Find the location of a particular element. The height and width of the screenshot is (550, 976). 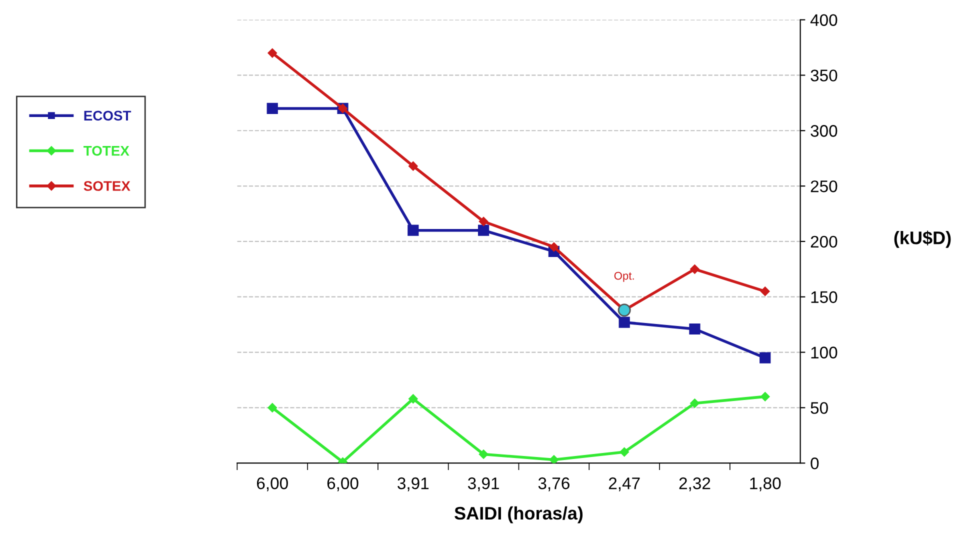

y-tick-label: 200 is located at coordinates (824, 242).